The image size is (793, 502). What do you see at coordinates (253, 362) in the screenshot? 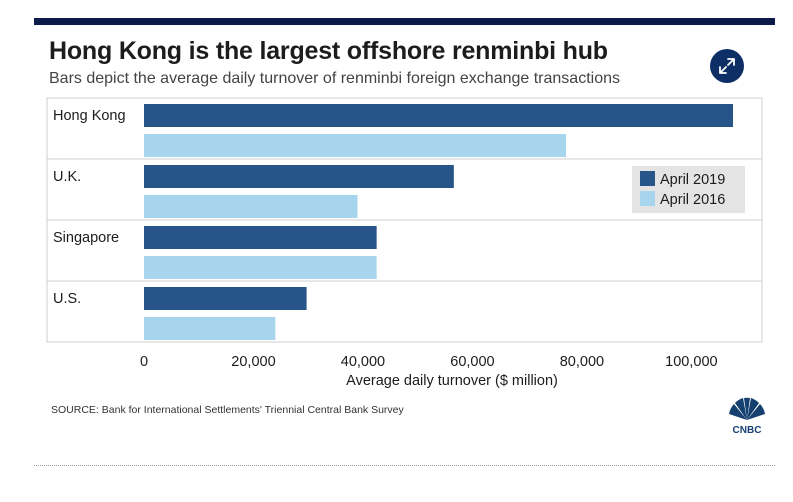
I see `x-tick-label: 20,000` at bounding box center [253, 362].